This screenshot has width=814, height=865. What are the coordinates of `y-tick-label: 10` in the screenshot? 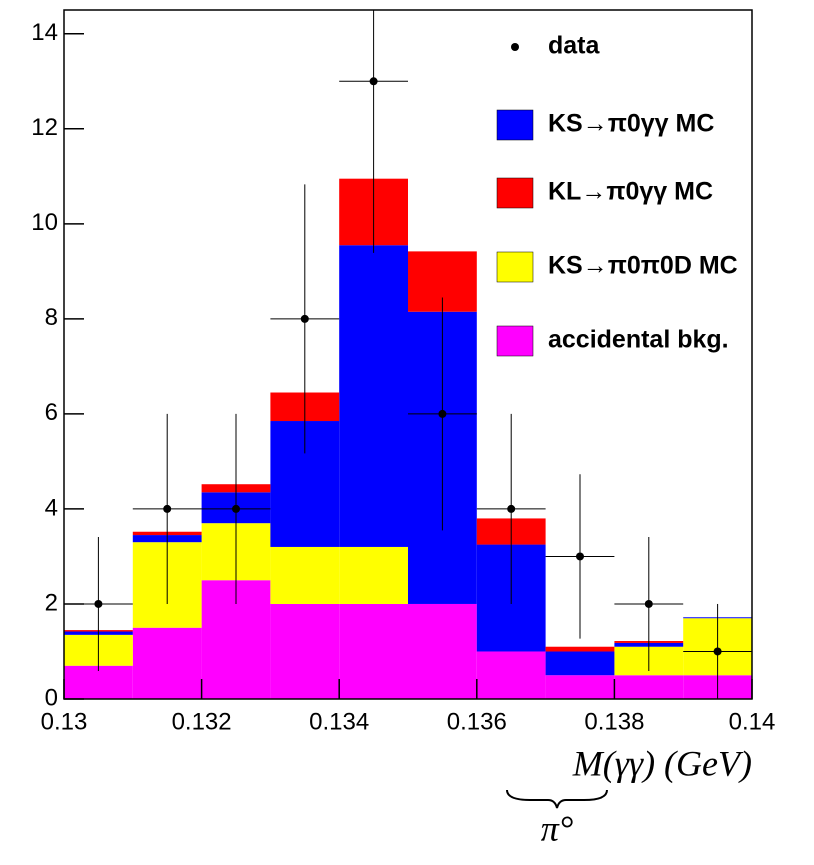 It's located at (44, 222).